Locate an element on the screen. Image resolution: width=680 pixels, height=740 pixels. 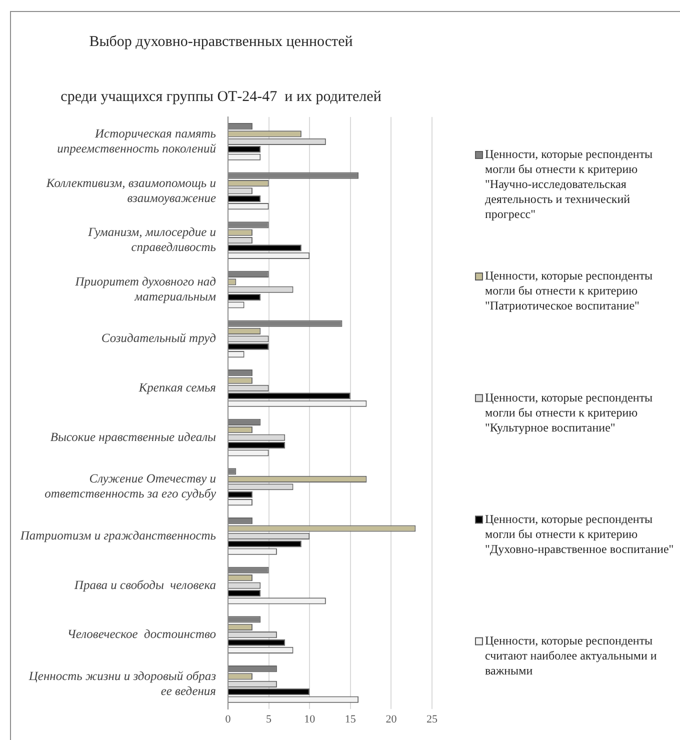
y-tick-label: Ценность жизни и здоровый образ ее ведения is located at coordinates (122, 683).